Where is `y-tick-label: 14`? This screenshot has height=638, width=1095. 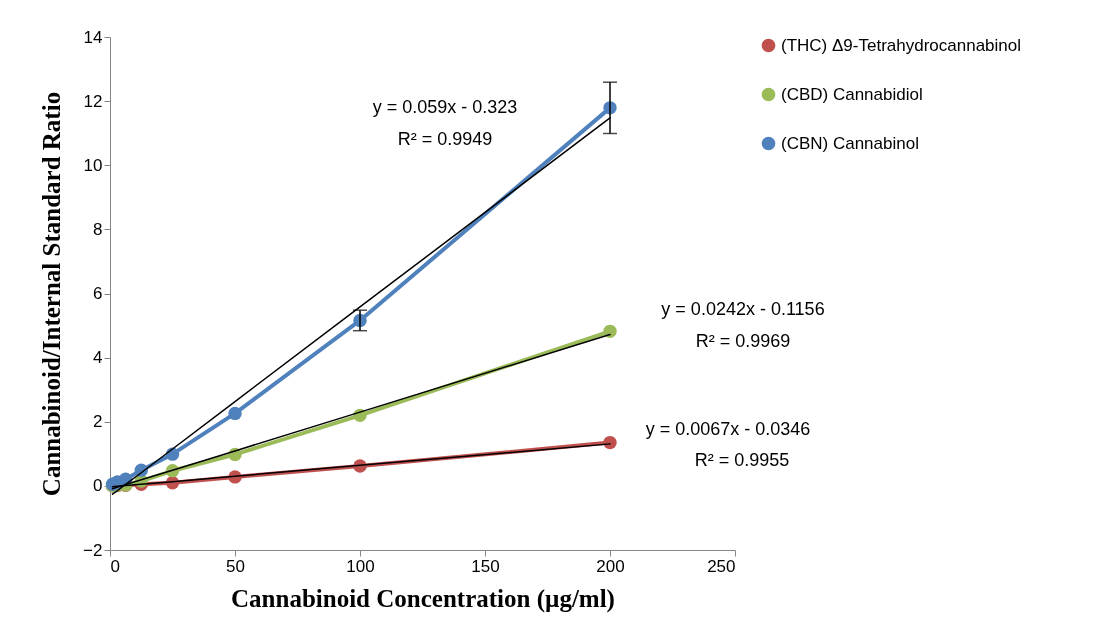
y-tick-label: 14 is located at coordinates (93, 37).